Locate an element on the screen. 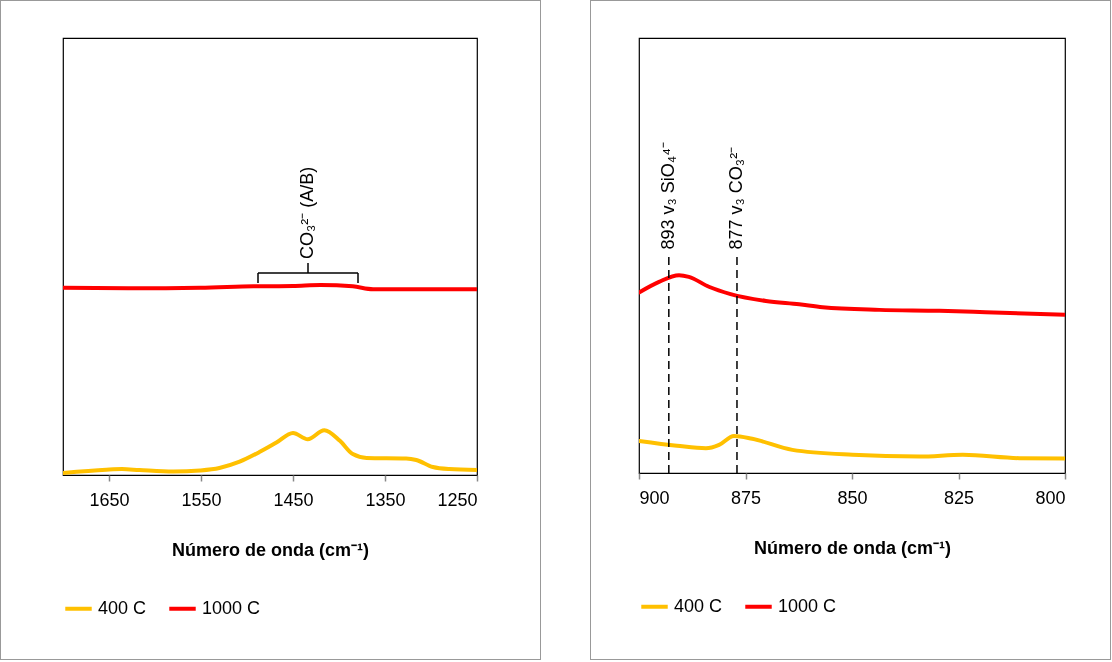 The width and height of the screenshot is (1112, 662). x-tick-label: 1650 is located at coordinates (109, 499).